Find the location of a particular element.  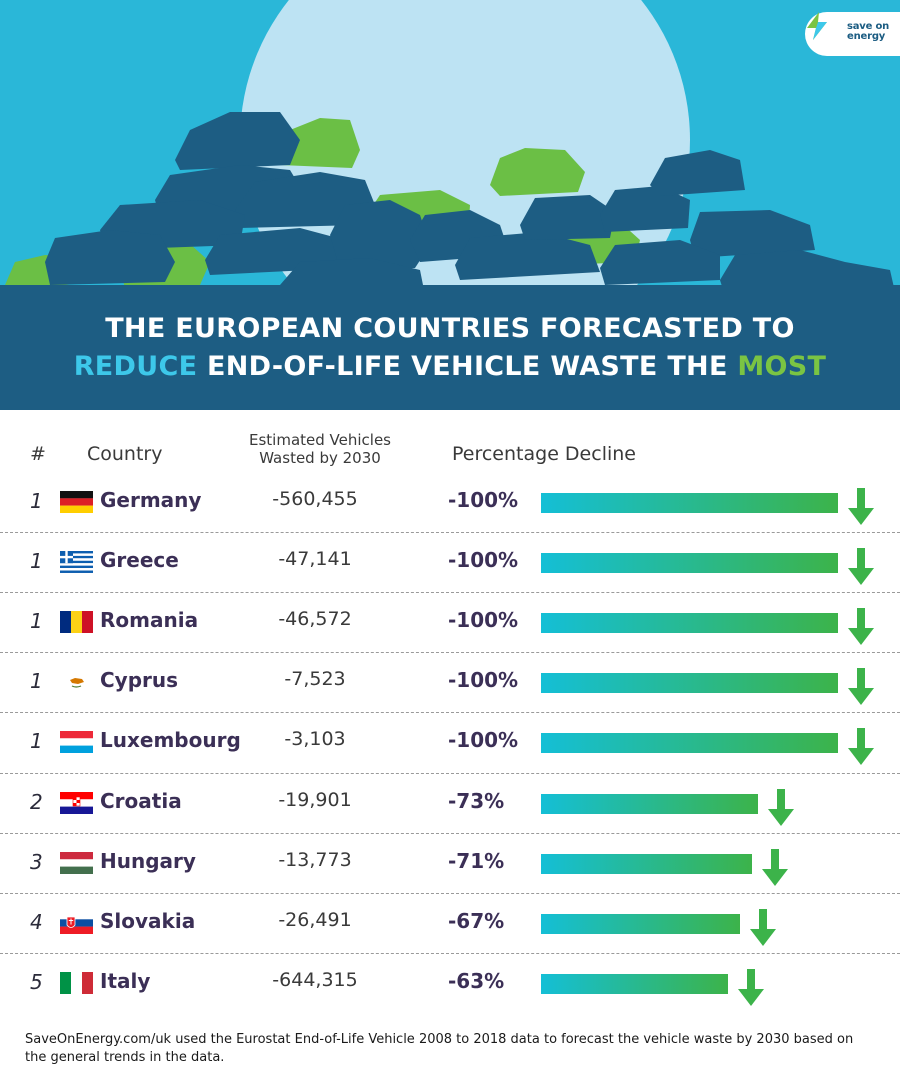

brand-wordmark: save on energy is located at coordinates (868, 32).